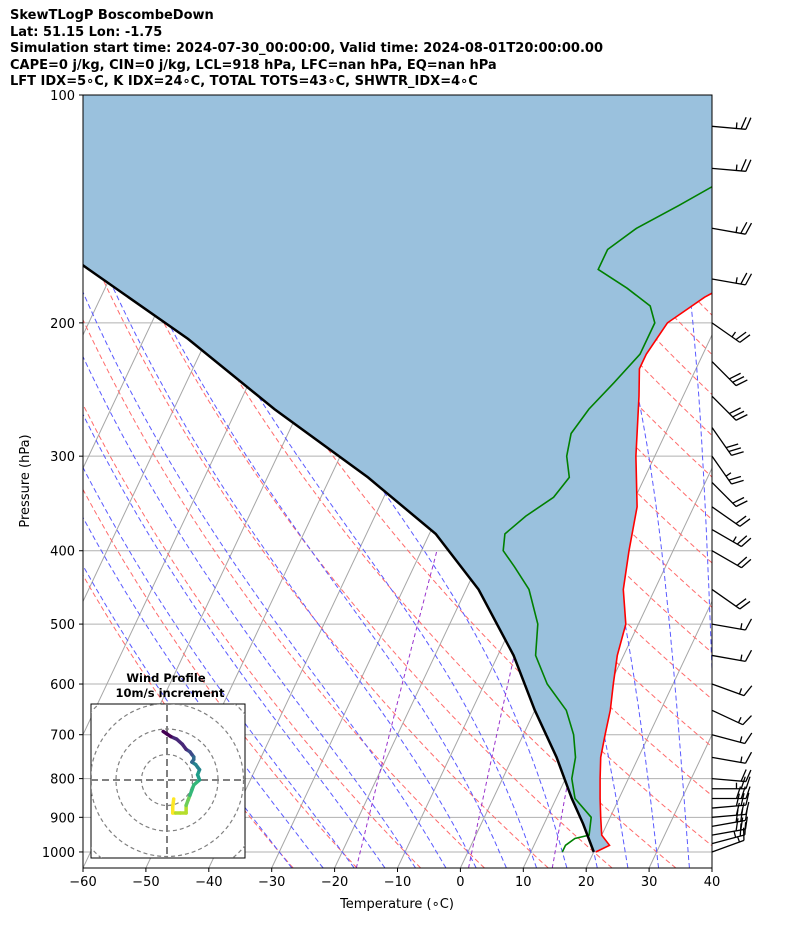 The width and height of the screenshot is (794, 937). I want to click on x-tick-label: 40, so click(712, 882).